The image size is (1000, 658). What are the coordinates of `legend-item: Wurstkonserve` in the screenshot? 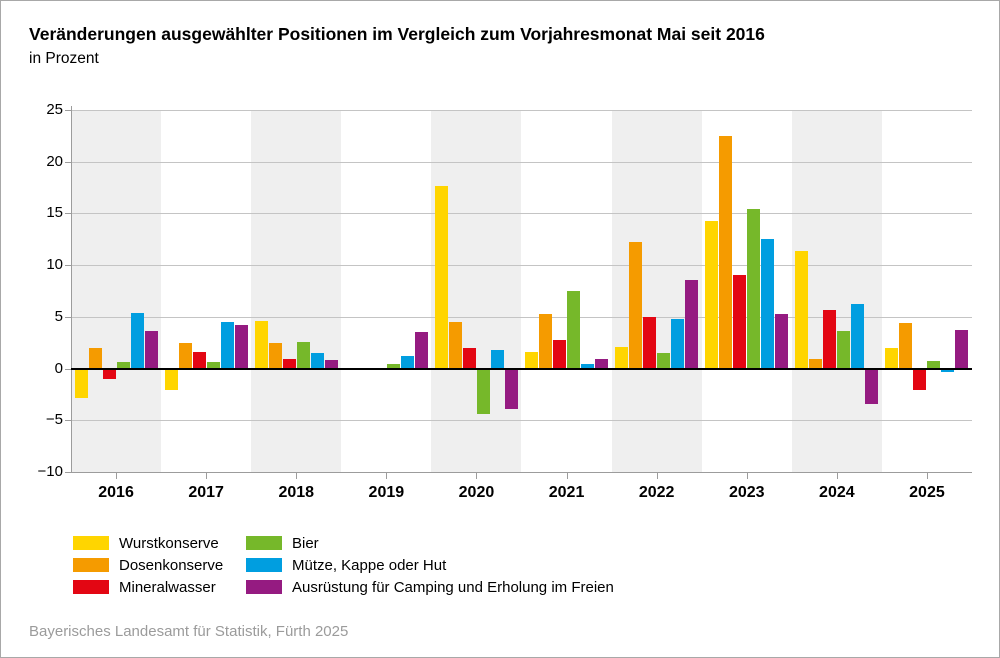 It's located at (148, 543).